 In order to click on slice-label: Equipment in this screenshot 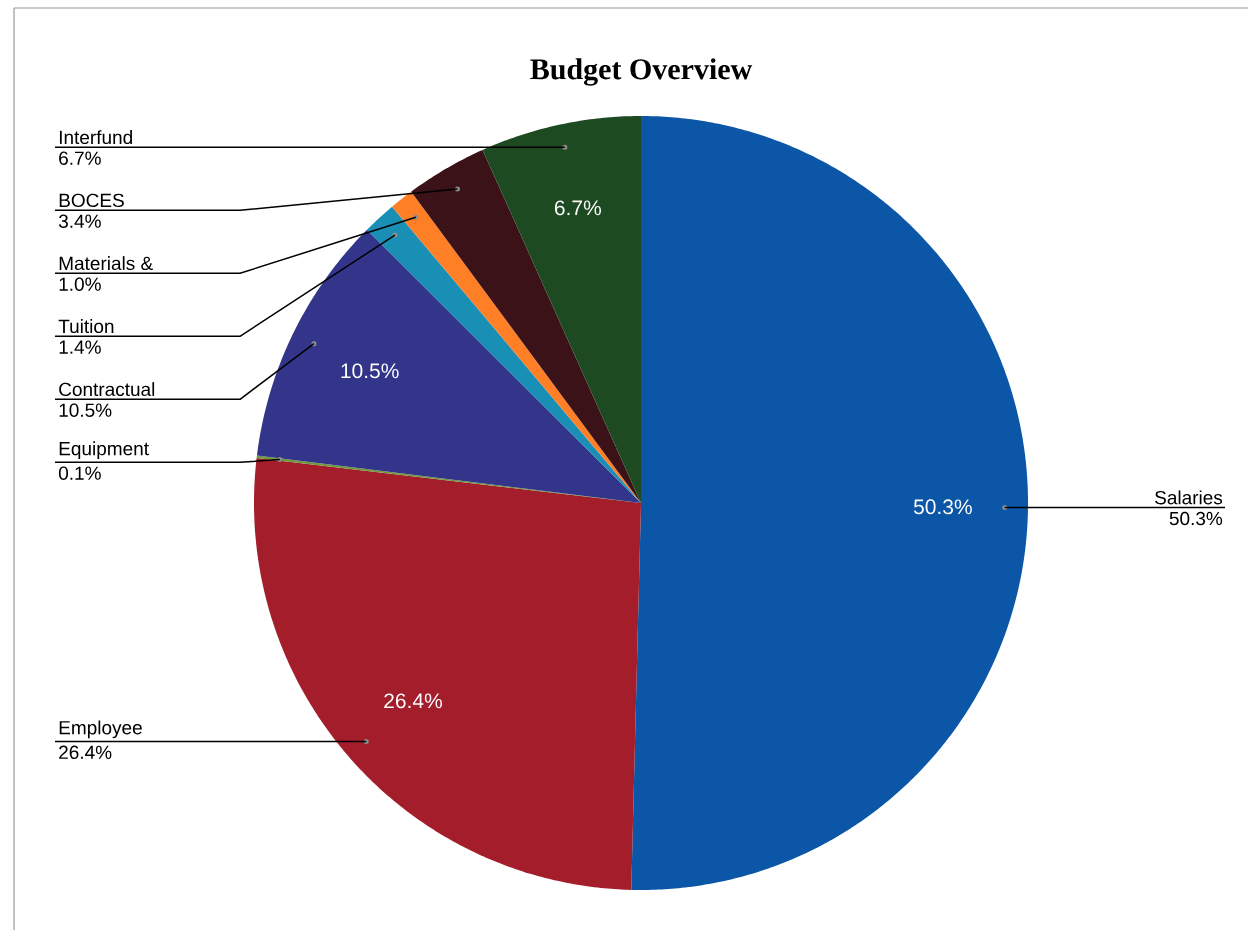, I will do `click(104, 450)`.